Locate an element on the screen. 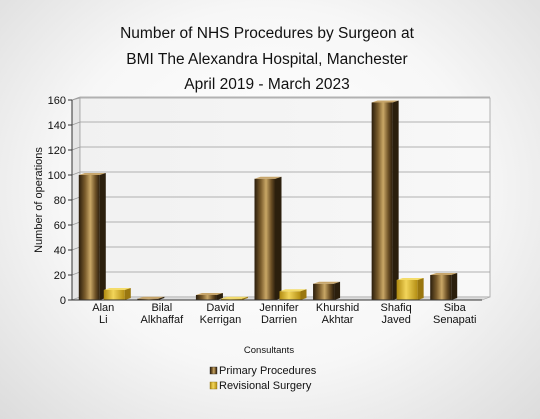 The image size is (540, 419). y-tick-label: 0 is located at coordinates (63, 301).